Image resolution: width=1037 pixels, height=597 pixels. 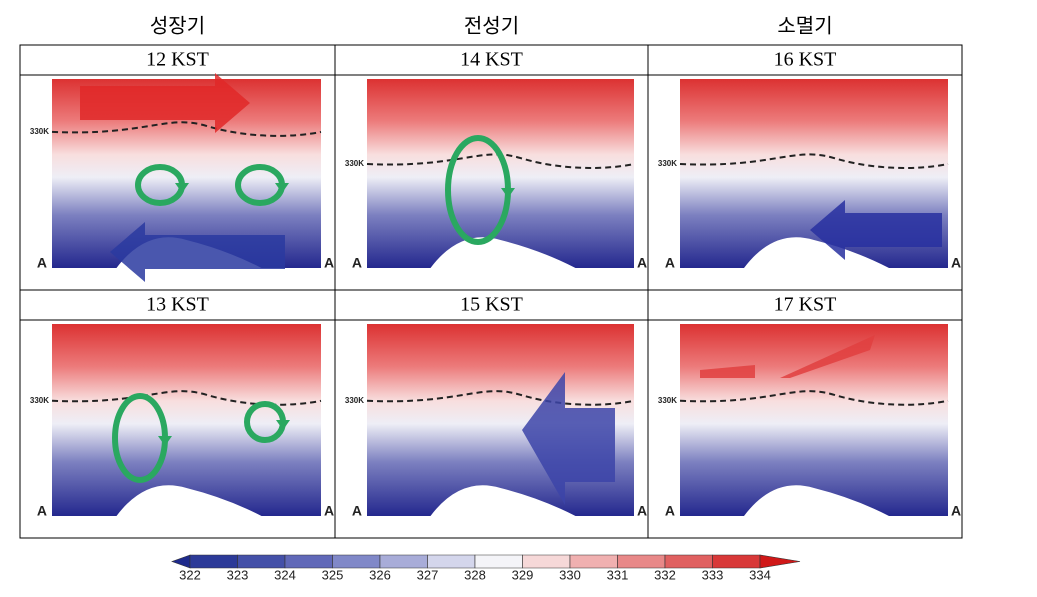 I want to click on column-header: 성장기, so click(x=177, y=26).